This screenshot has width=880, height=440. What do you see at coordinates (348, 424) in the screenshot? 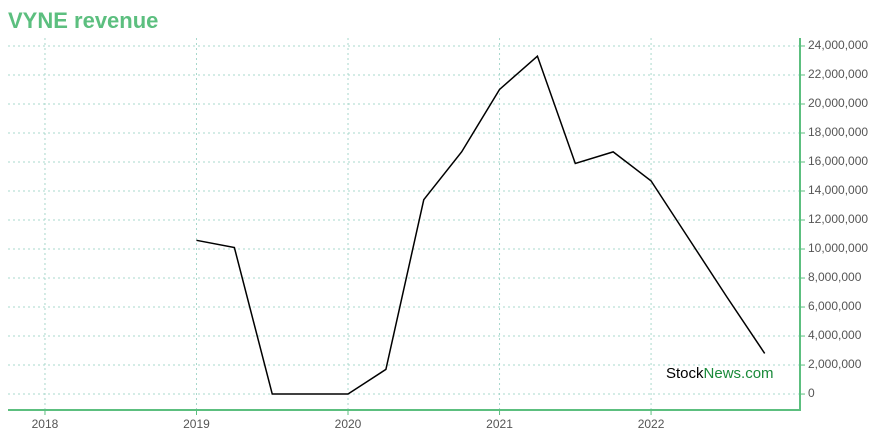
I see `x-tick-label: 2020` at bounding box center [348, 424].